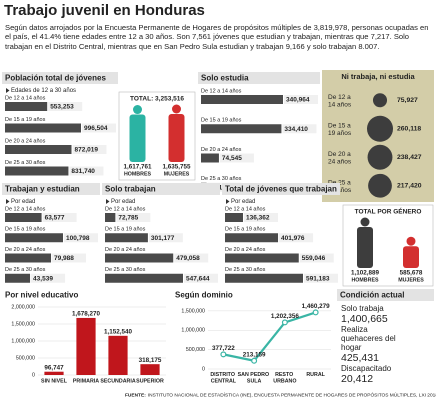  I want to click on subtitle-marker, so click(8, 90).